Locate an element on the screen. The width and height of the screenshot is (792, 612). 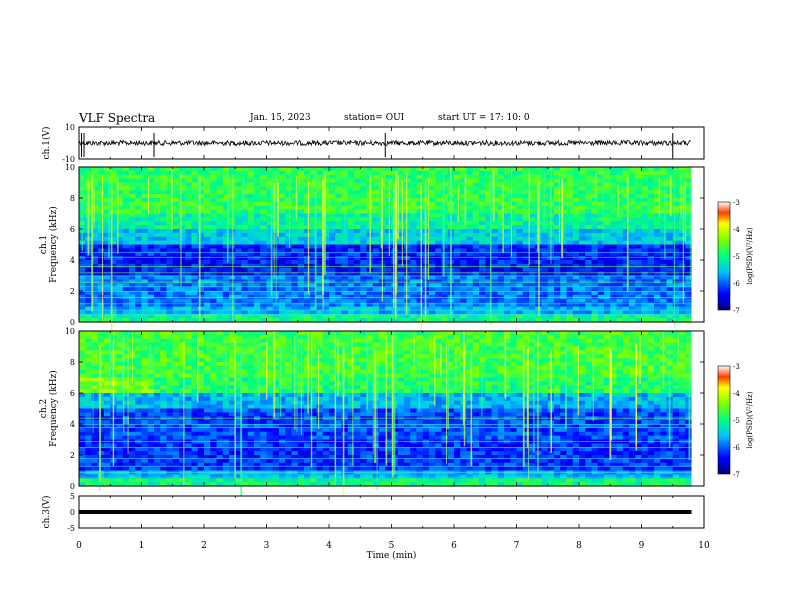
plot-title: VLF Spectra is located at coordinates (117, 118).